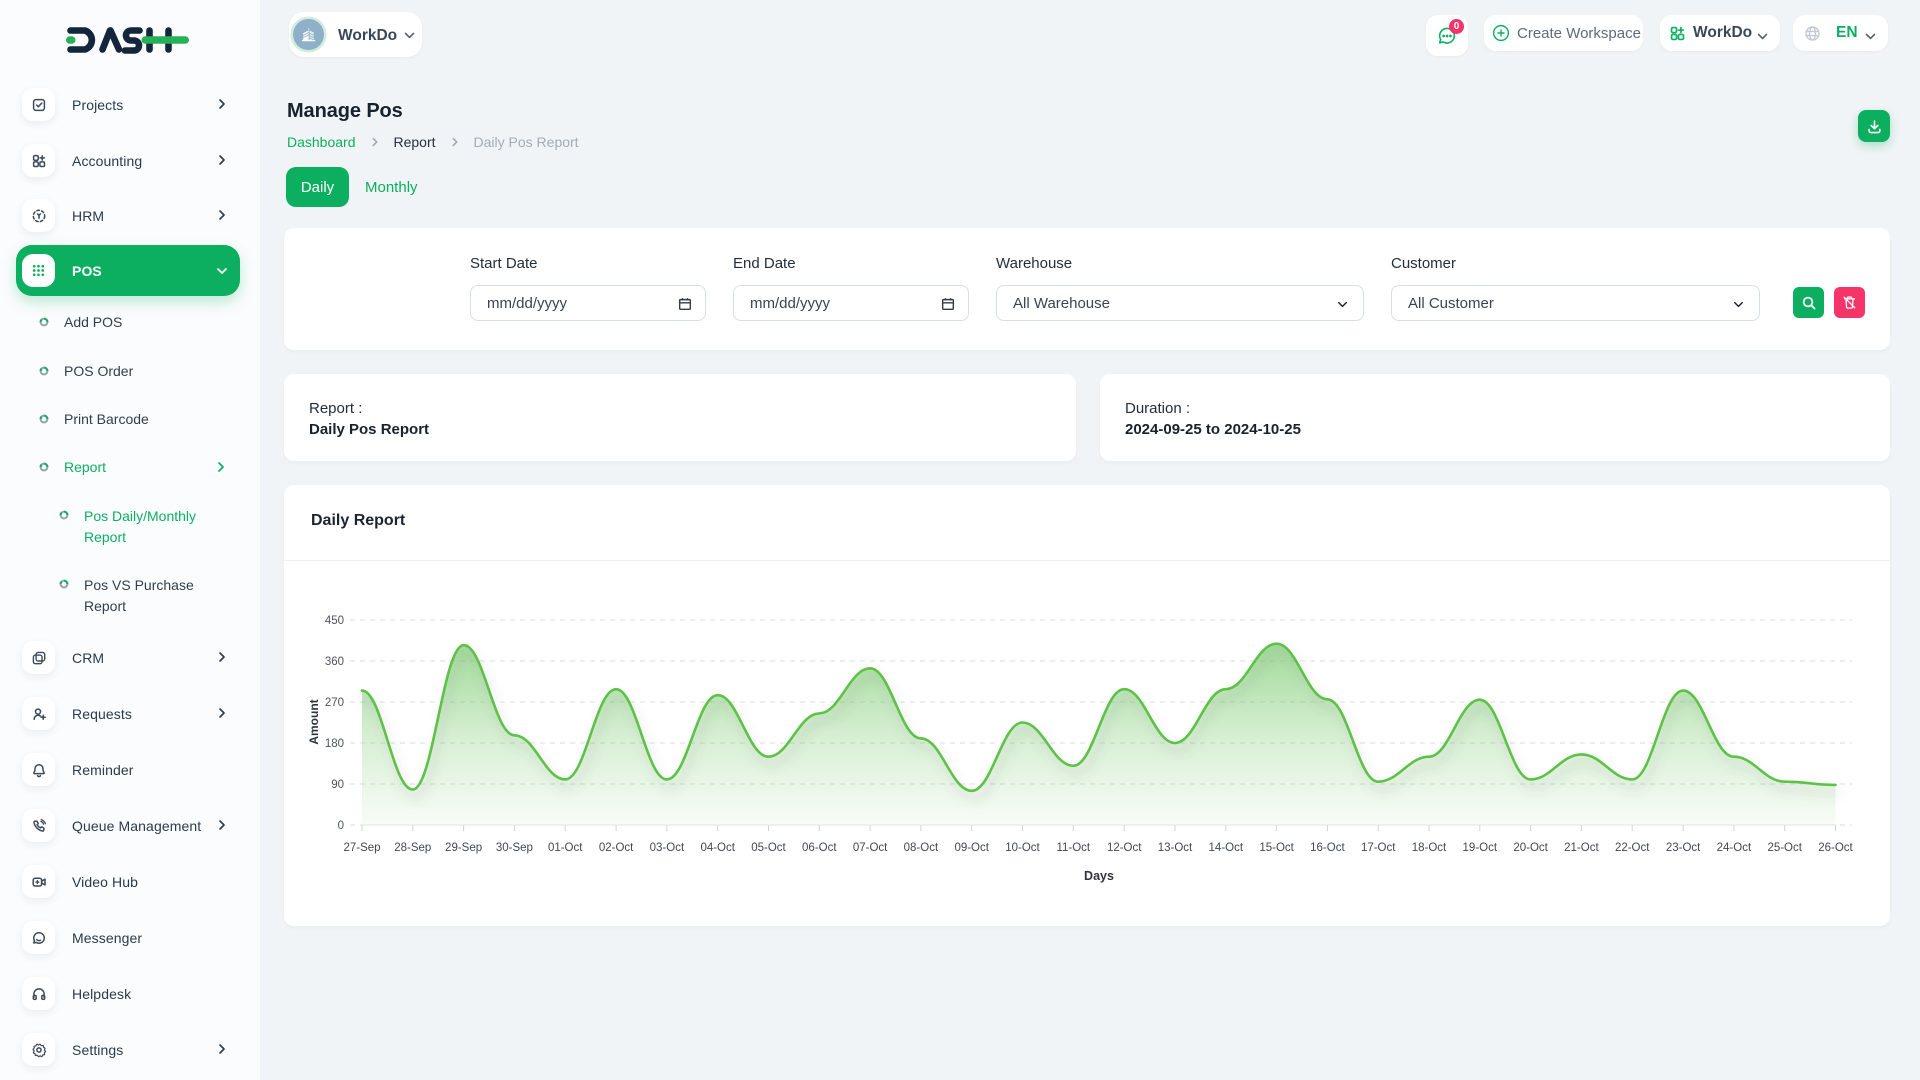  What do you see at coordinates (1632, 848) in the screenshot?
I see `svg-text: 22-Oct` at bounding box center [1632, 848].